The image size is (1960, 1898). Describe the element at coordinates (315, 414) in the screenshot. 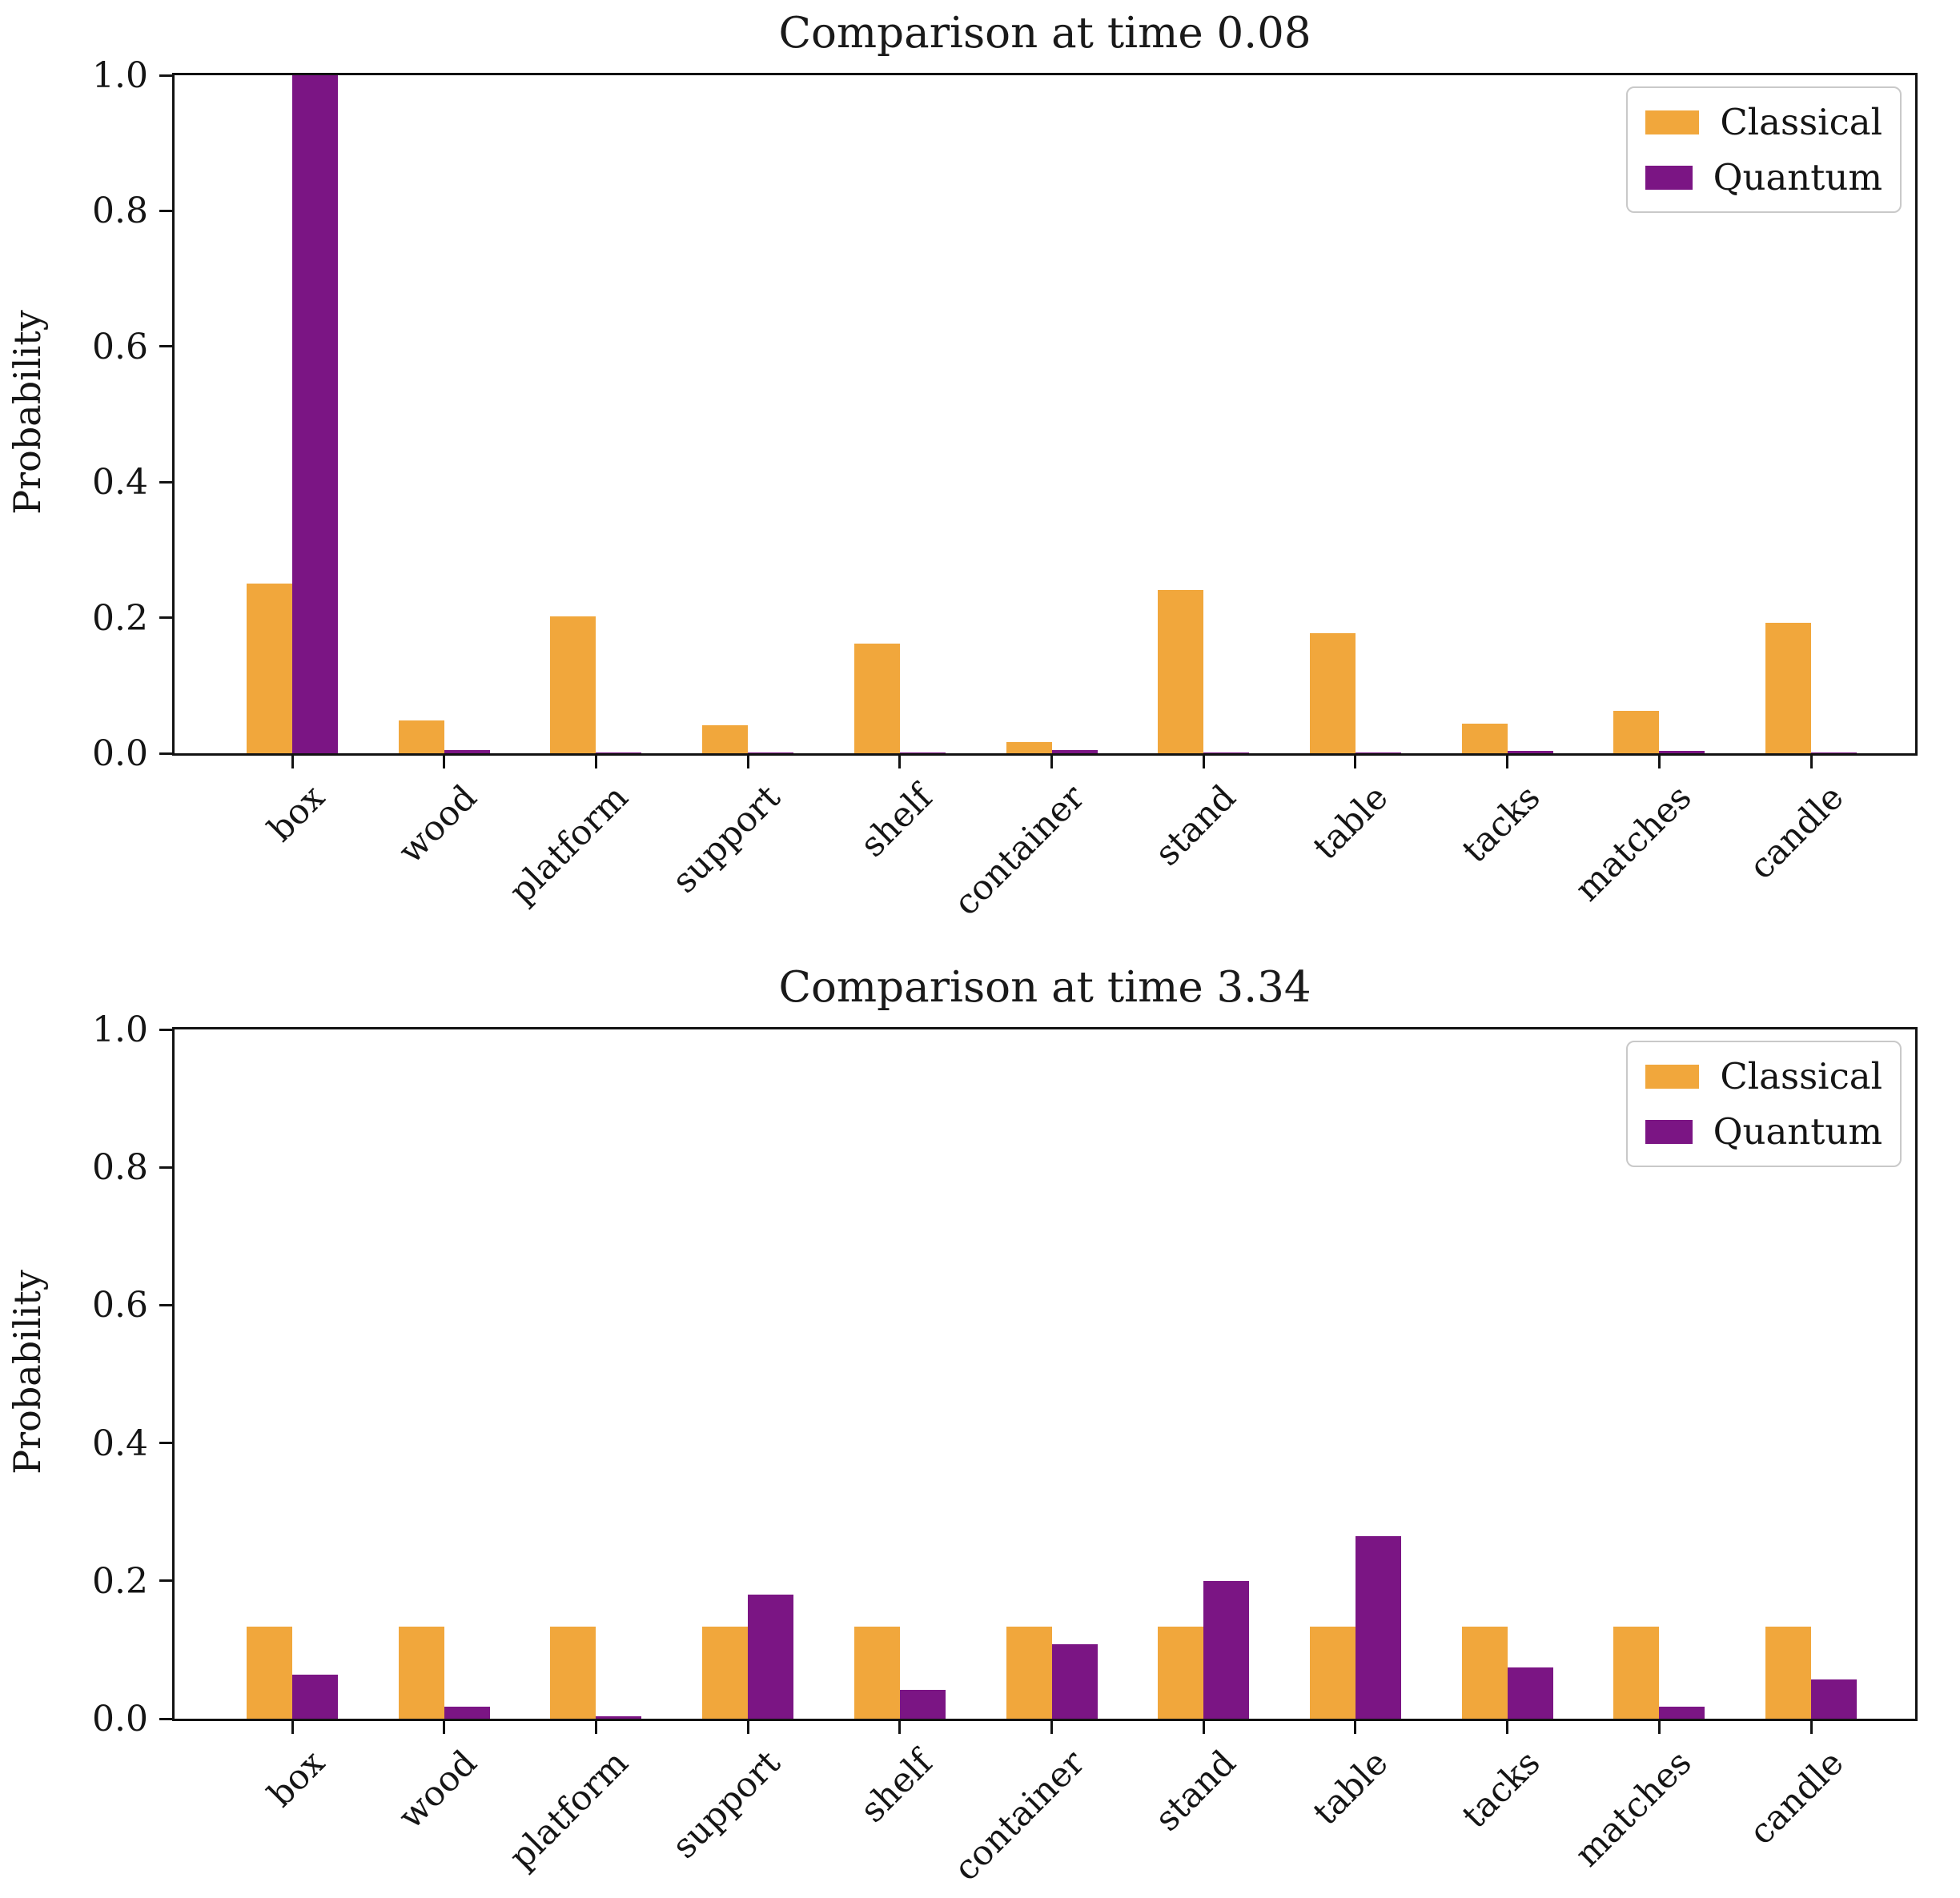

I see `bar-quantum-box` at that location.